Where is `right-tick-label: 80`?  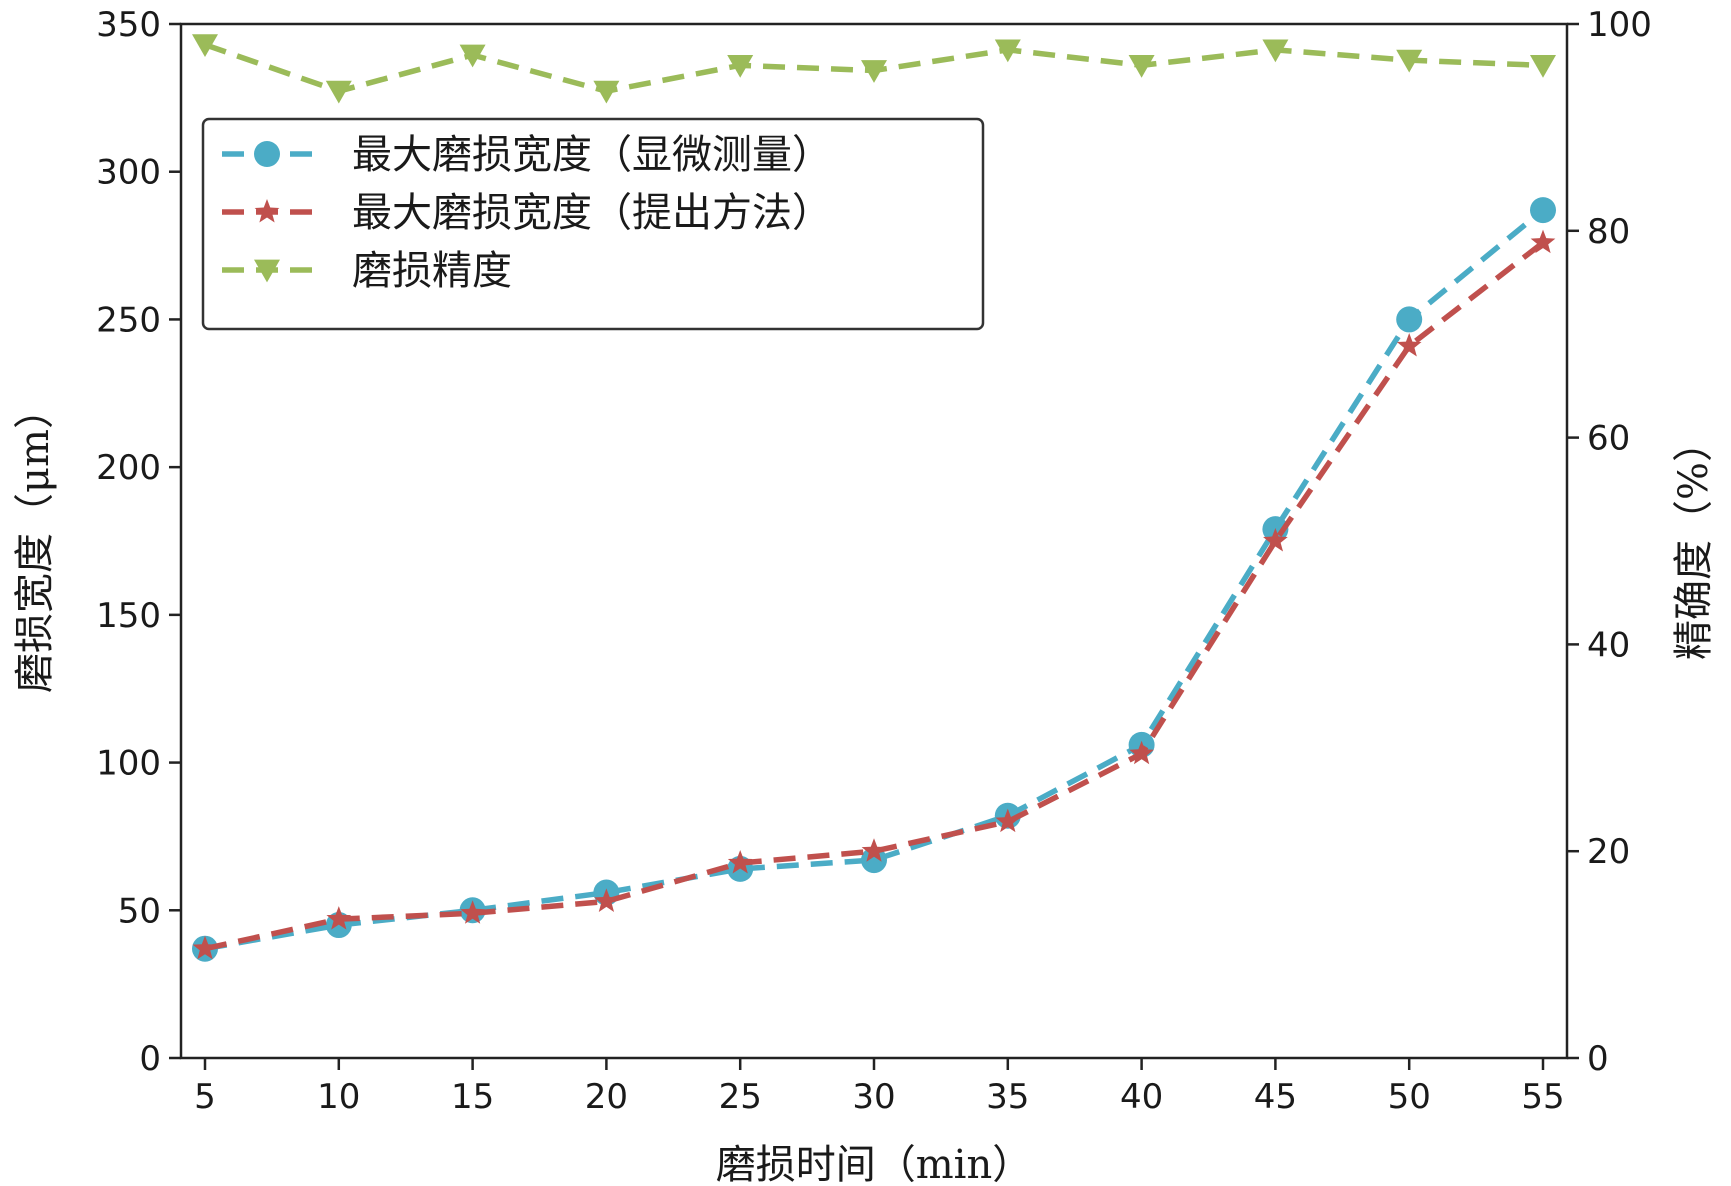
right-tick-label: 80 is located at coordinates (1608, 232).